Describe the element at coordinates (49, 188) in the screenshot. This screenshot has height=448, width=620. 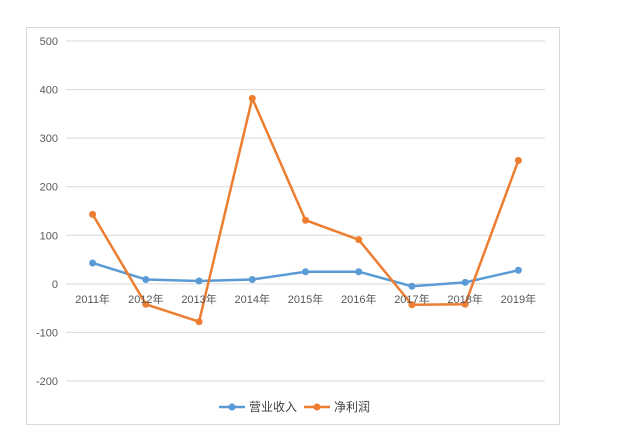
I see `y-tick-label: 200` at that location.